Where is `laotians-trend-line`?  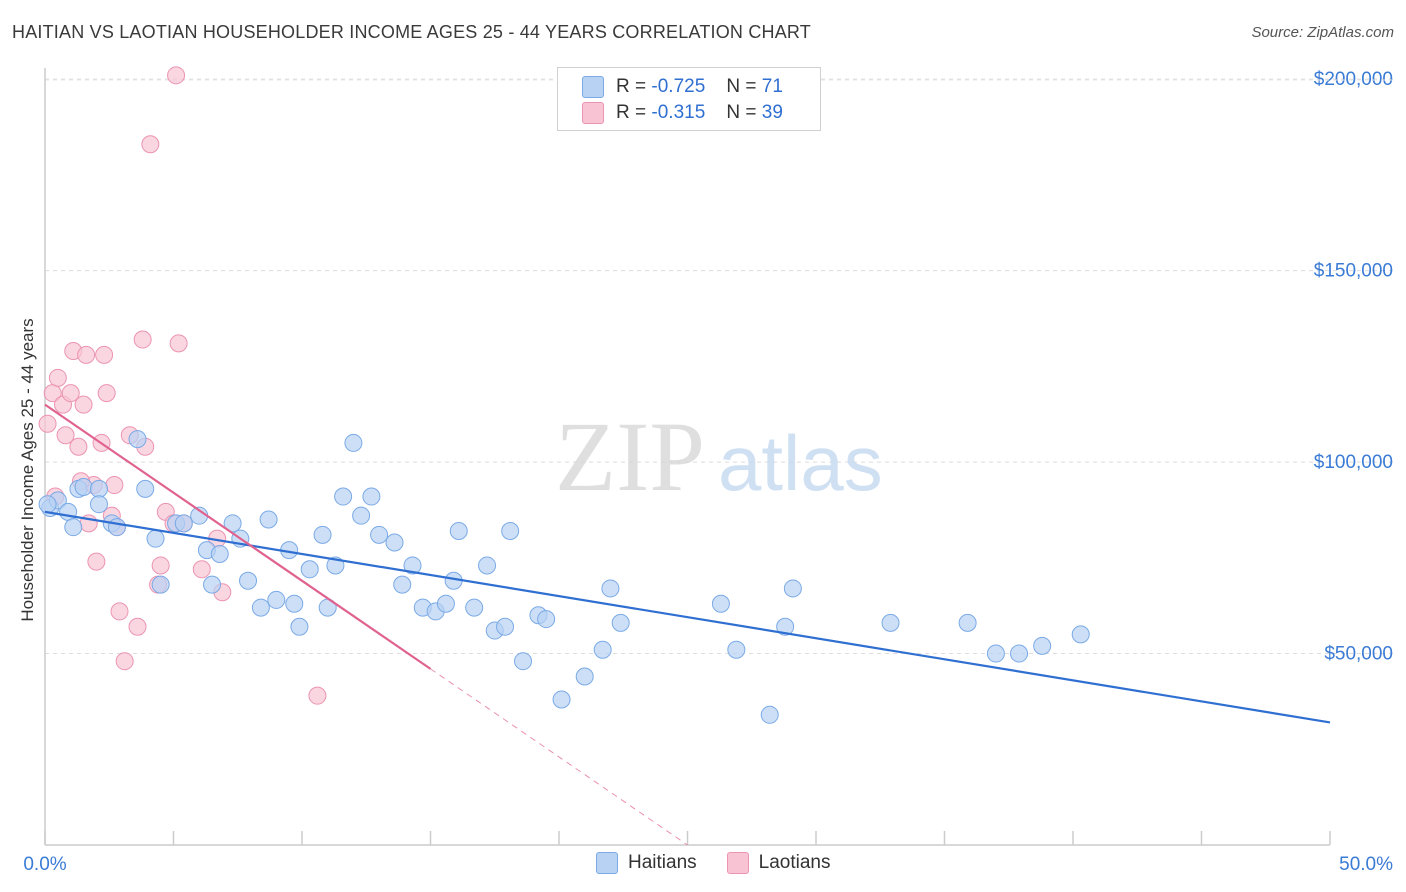
laotians-trend-line is located at coordinates (238, 536).